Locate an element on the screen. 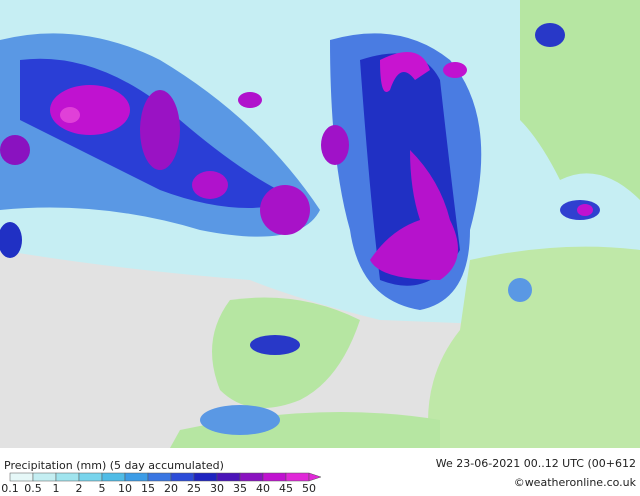 Image resolution: width=640 pixels, height=496 pixels. run-time: We 23-06-2021 00..12 UTC (00+612 is located at coordinates (536, 463).